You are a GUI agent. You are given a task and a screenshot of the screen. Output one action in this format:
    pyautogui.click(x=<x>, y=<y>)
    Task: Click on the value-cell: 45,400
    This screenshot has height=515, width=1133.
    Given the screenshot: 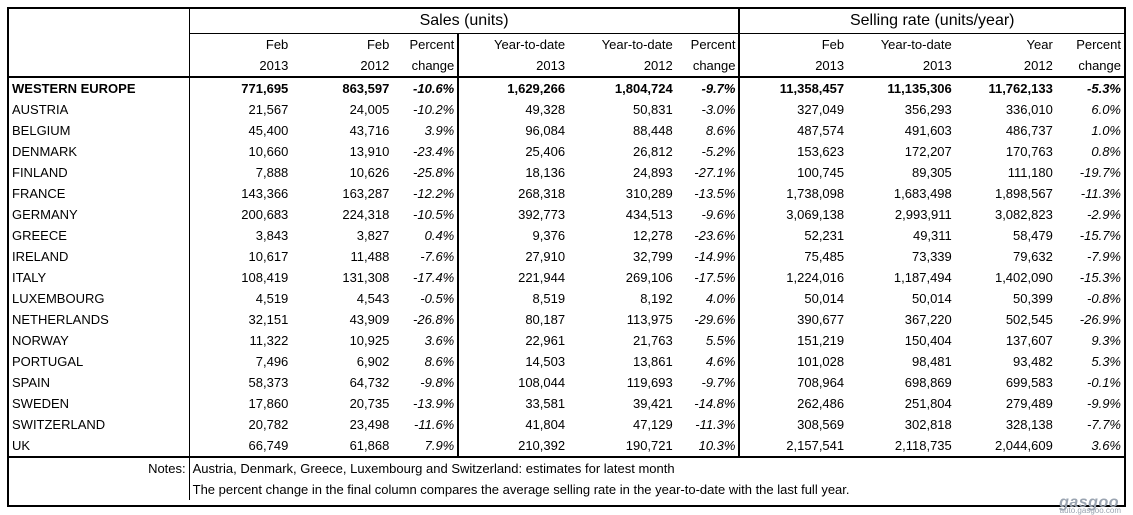 What is the action you would take?
    pyautogui.click(x=240, y=130)
    